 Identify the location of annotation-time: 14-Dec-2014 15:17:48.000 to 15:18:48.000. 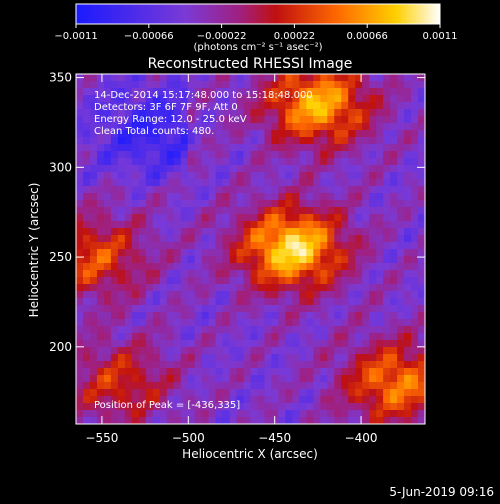
(203, 95).